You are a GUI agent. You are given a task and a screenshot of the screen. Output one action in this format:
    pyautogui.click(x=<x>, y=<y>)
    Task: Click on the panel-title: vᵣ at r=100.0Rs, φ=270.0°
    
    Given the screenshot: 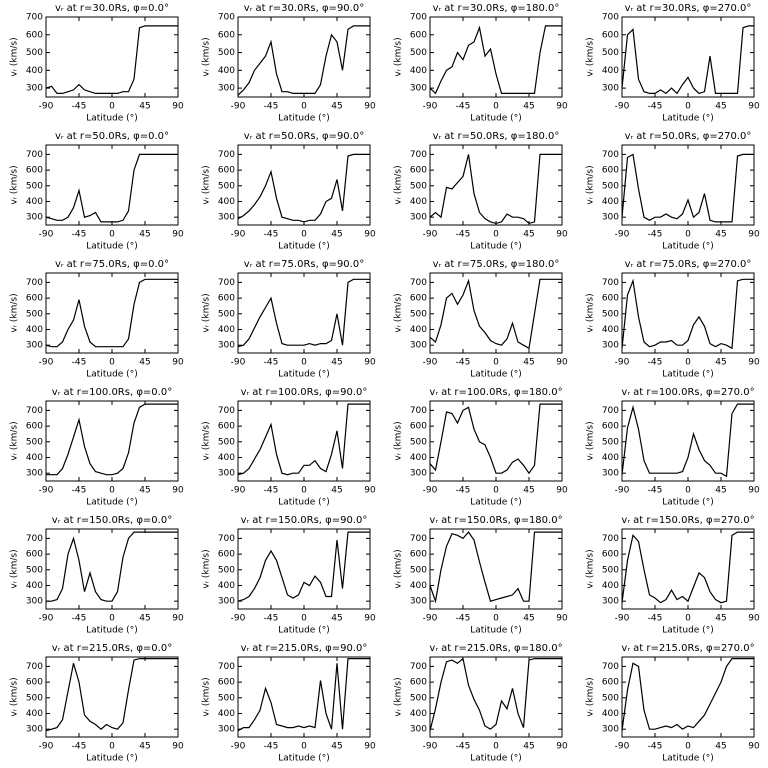 What is the action you would take?
    pyautogui.click(x=687, y=392)
    